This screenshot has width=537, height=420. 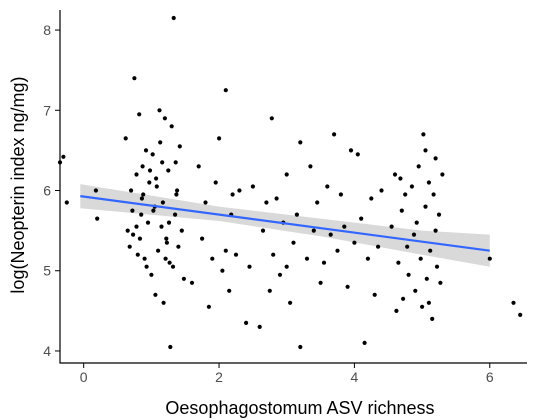 What do you see at coordinates (355, 377) in the screenshot?
I see `x-tick-label: 4` at bounding box center [355, 377].